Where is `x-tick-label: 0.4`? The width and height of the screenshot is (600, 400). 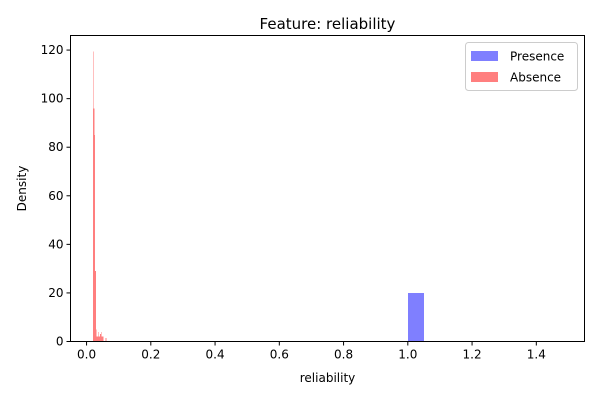
x-tick-label: 0.4 is located at coordinates (215, 355).